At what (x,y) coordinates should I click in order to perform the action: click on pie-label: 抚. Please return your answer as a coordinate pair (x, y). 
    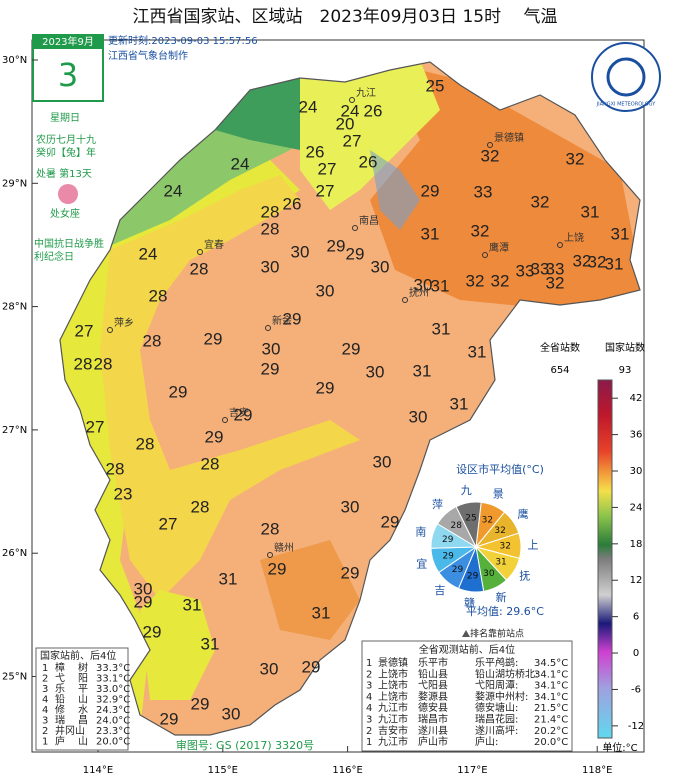
    Looking at the image, I should click on (524, 575).